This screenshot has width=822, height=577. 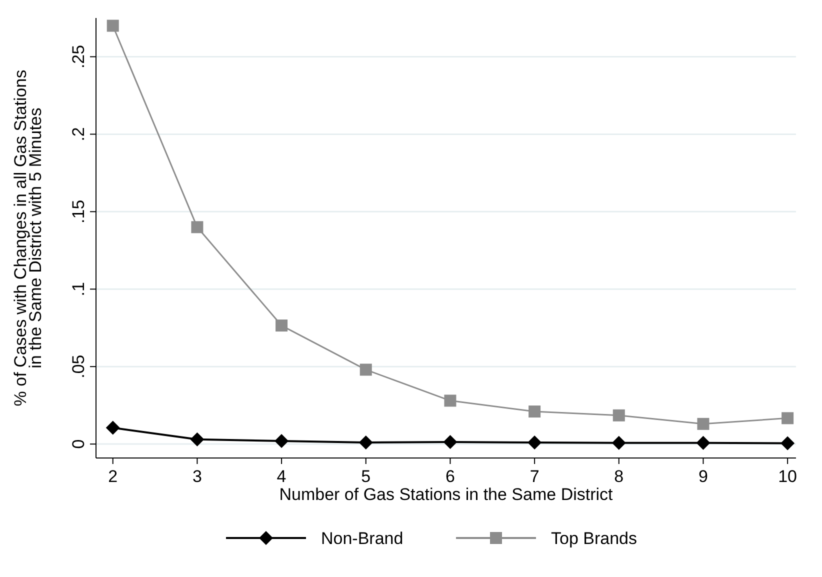 What do you see at coordinates (788, 476) in the screenshot?
I see `x-tick-label: 10` at bounding box center [788, 476].